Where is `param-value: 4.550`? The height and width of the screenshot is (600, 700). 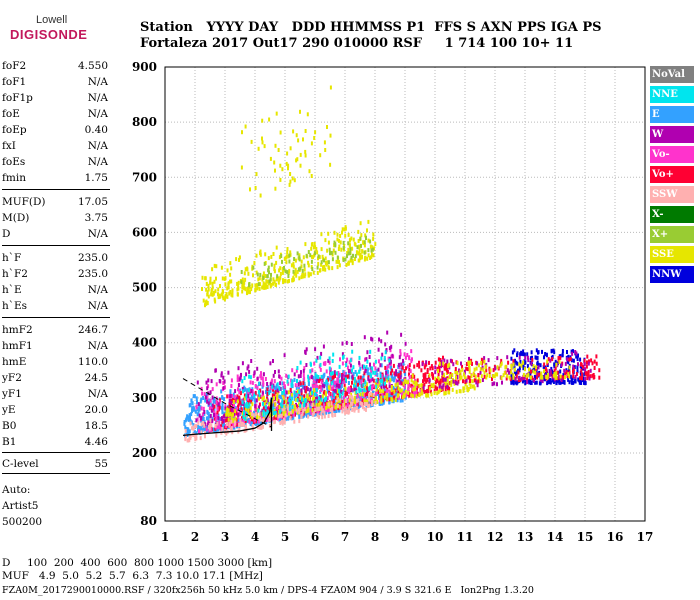
param-value: 4.550 is located at coordinates (92, 66).